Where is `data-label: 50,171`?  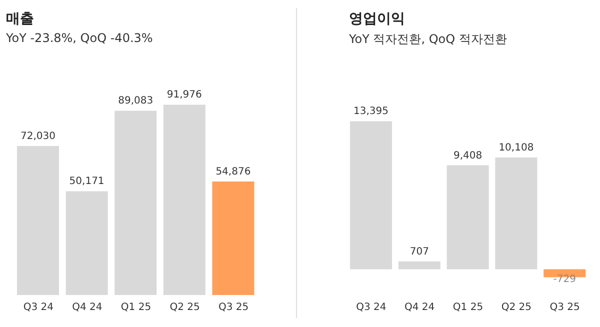 data-label: 50,171 is located at coordinates (86, 182).